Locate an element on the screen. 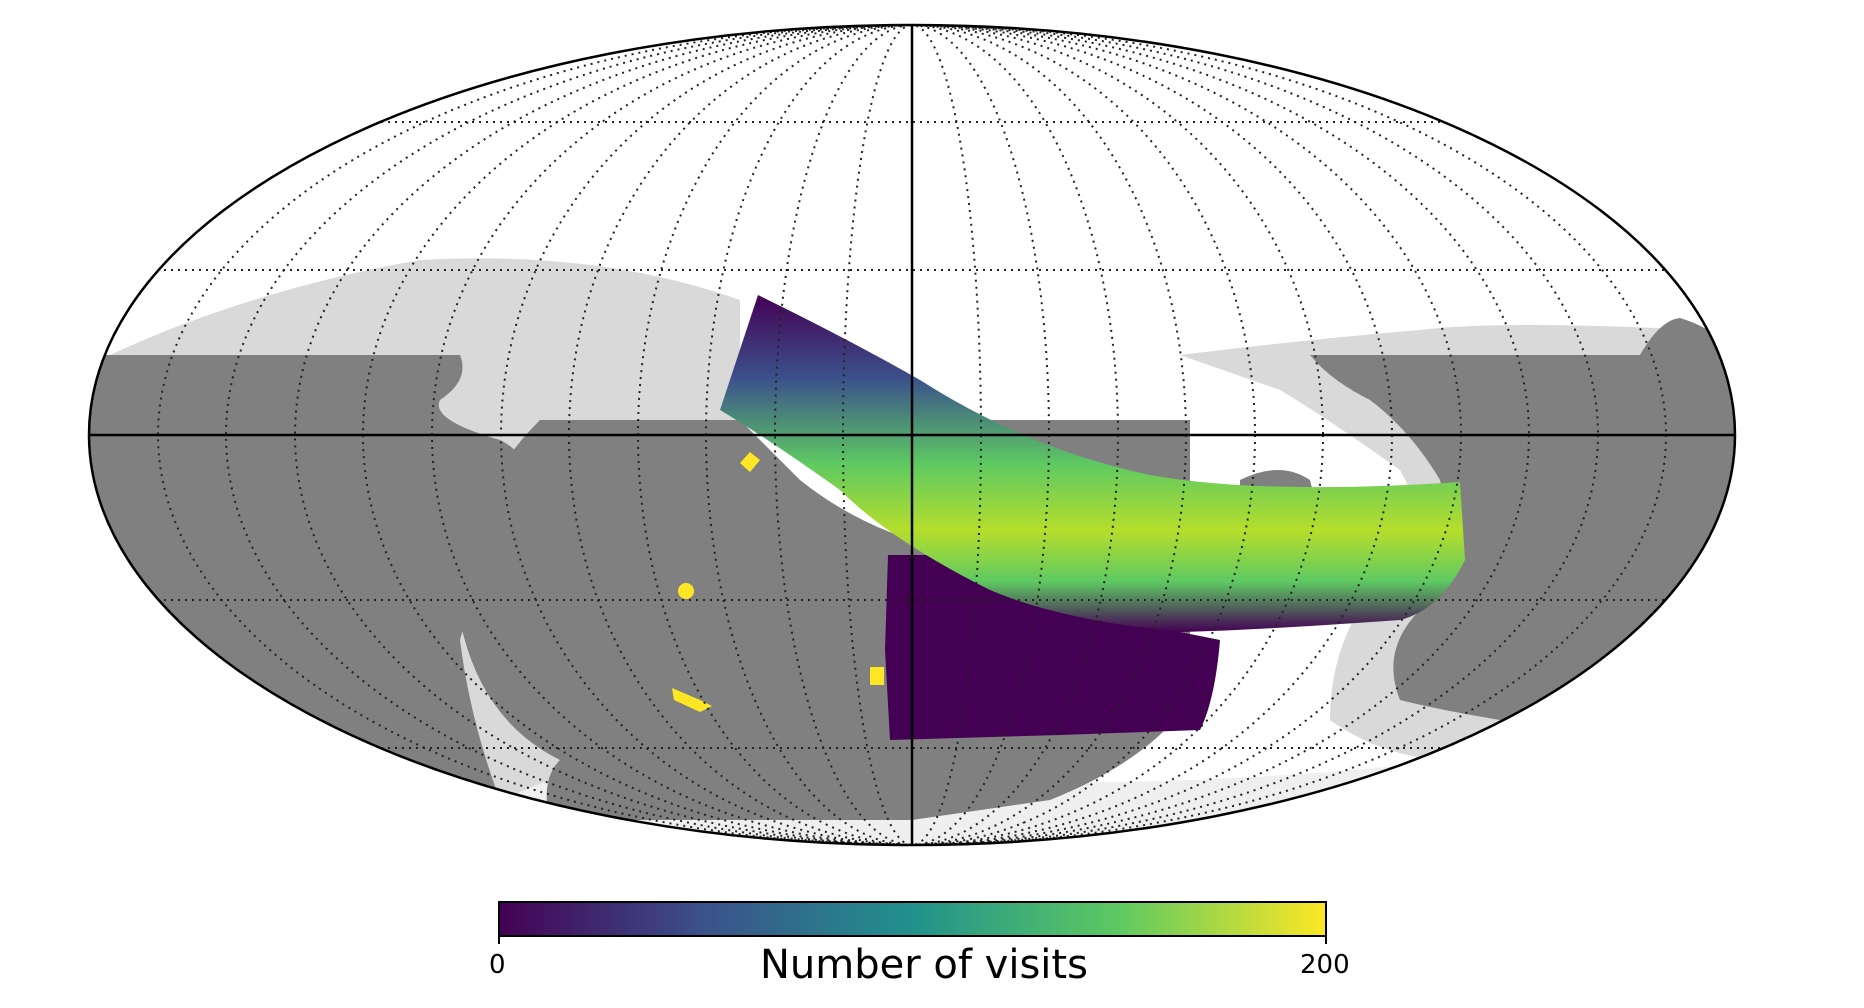 This screenshot has width=1864, height=1008. colorbar-title: Number of visits is located at coordinates (924, 965).